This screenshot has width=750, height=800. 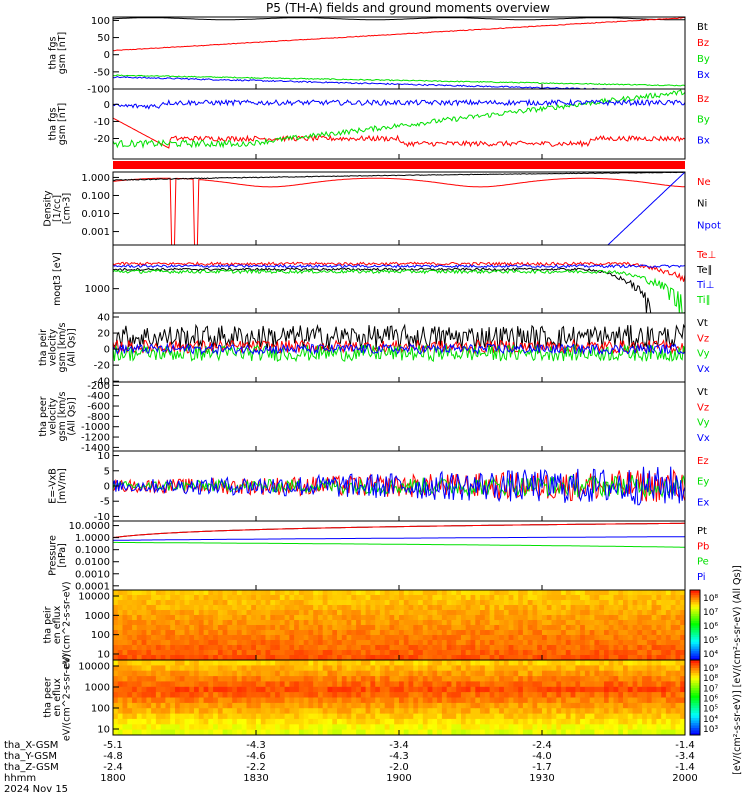 What do you see at coordinates (255, 778) in the screenshot?
I see `x-tick-label-hhmm: 1830` at bounding box center [255, 778].